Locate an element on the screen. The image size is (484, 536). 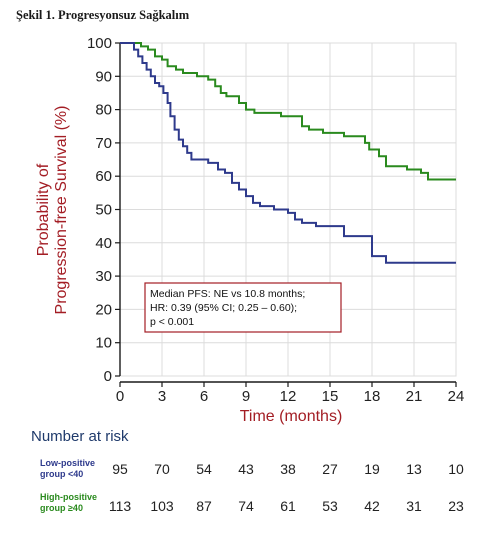
risk-table-title: Number at risk is located at coordinates (80, 436).